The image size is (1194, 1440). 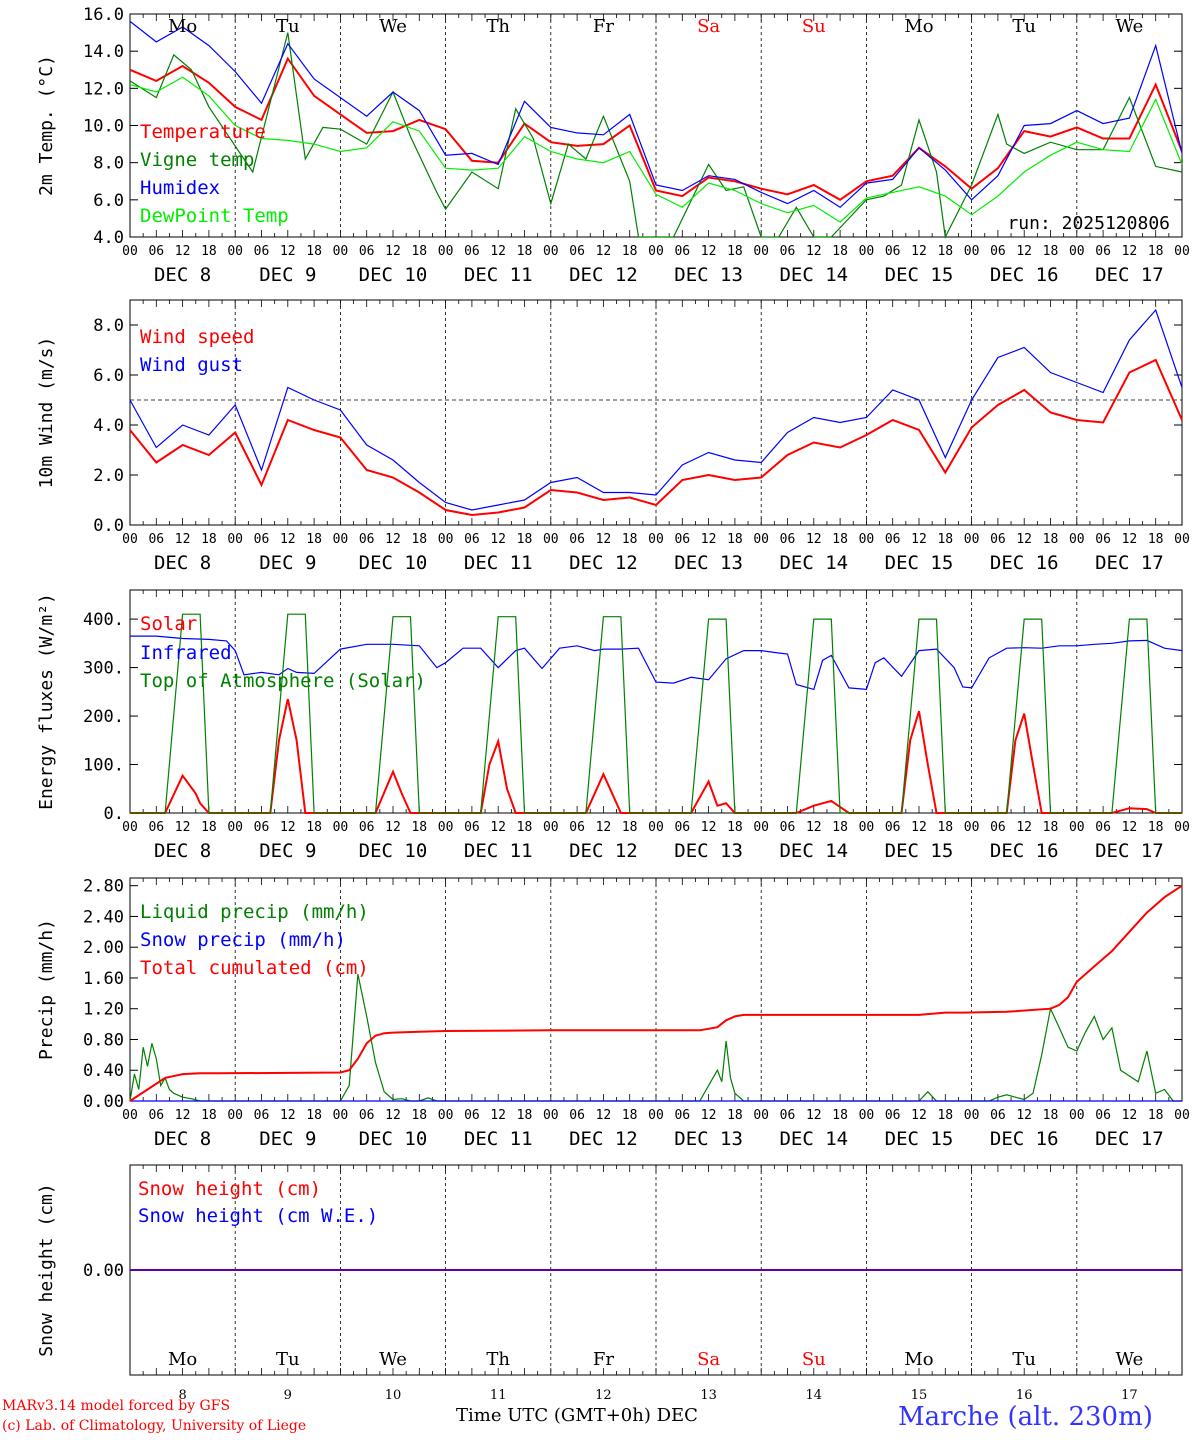 What do you see at coordinates (108, 476) in the screenshot?
I see `y-tick-label: 2.0` at bounding box center [108, 476].